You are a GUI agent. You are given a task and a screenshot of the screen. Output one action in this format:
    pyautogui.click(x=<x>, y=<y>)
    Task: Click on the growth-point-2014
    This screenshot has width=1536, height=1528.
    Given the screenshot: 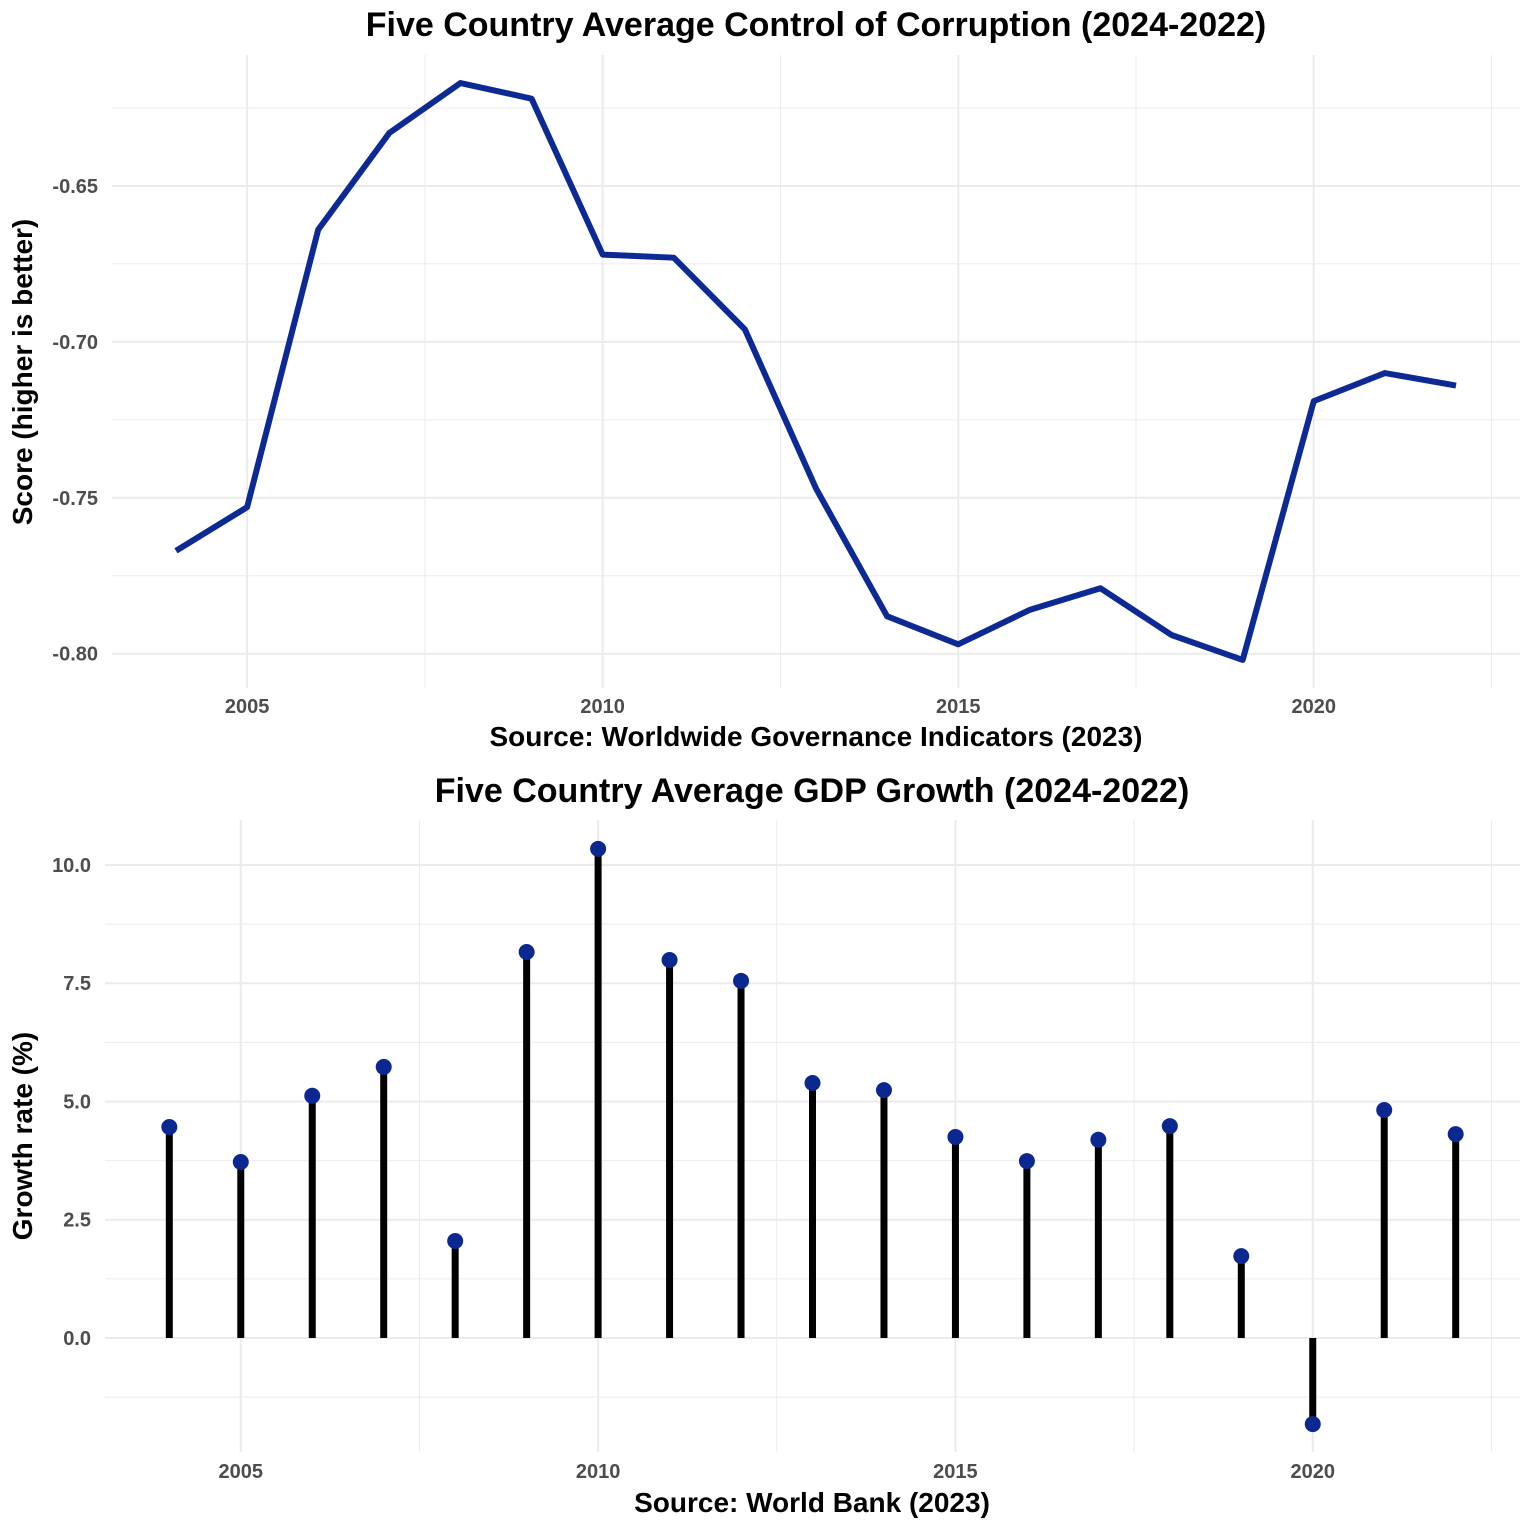 What is the action you would take?
    pyautogui.click(x=883, y=1090)
    